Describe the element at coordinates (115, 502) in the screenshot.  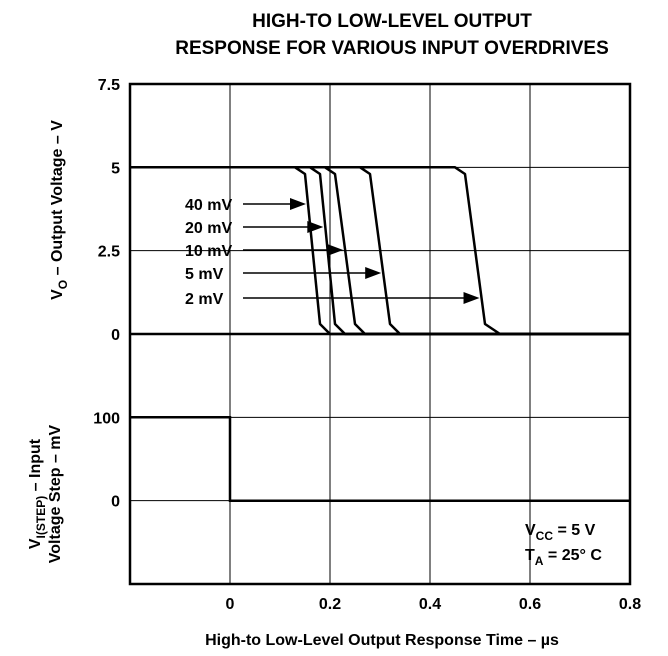
I see `bottom-y-tick-label: 0` at that location.